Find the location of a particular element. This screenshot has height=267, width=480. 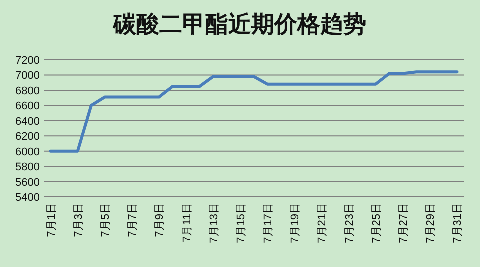

x-tick-label: 7月11日 is located at coordinates (187, 223).